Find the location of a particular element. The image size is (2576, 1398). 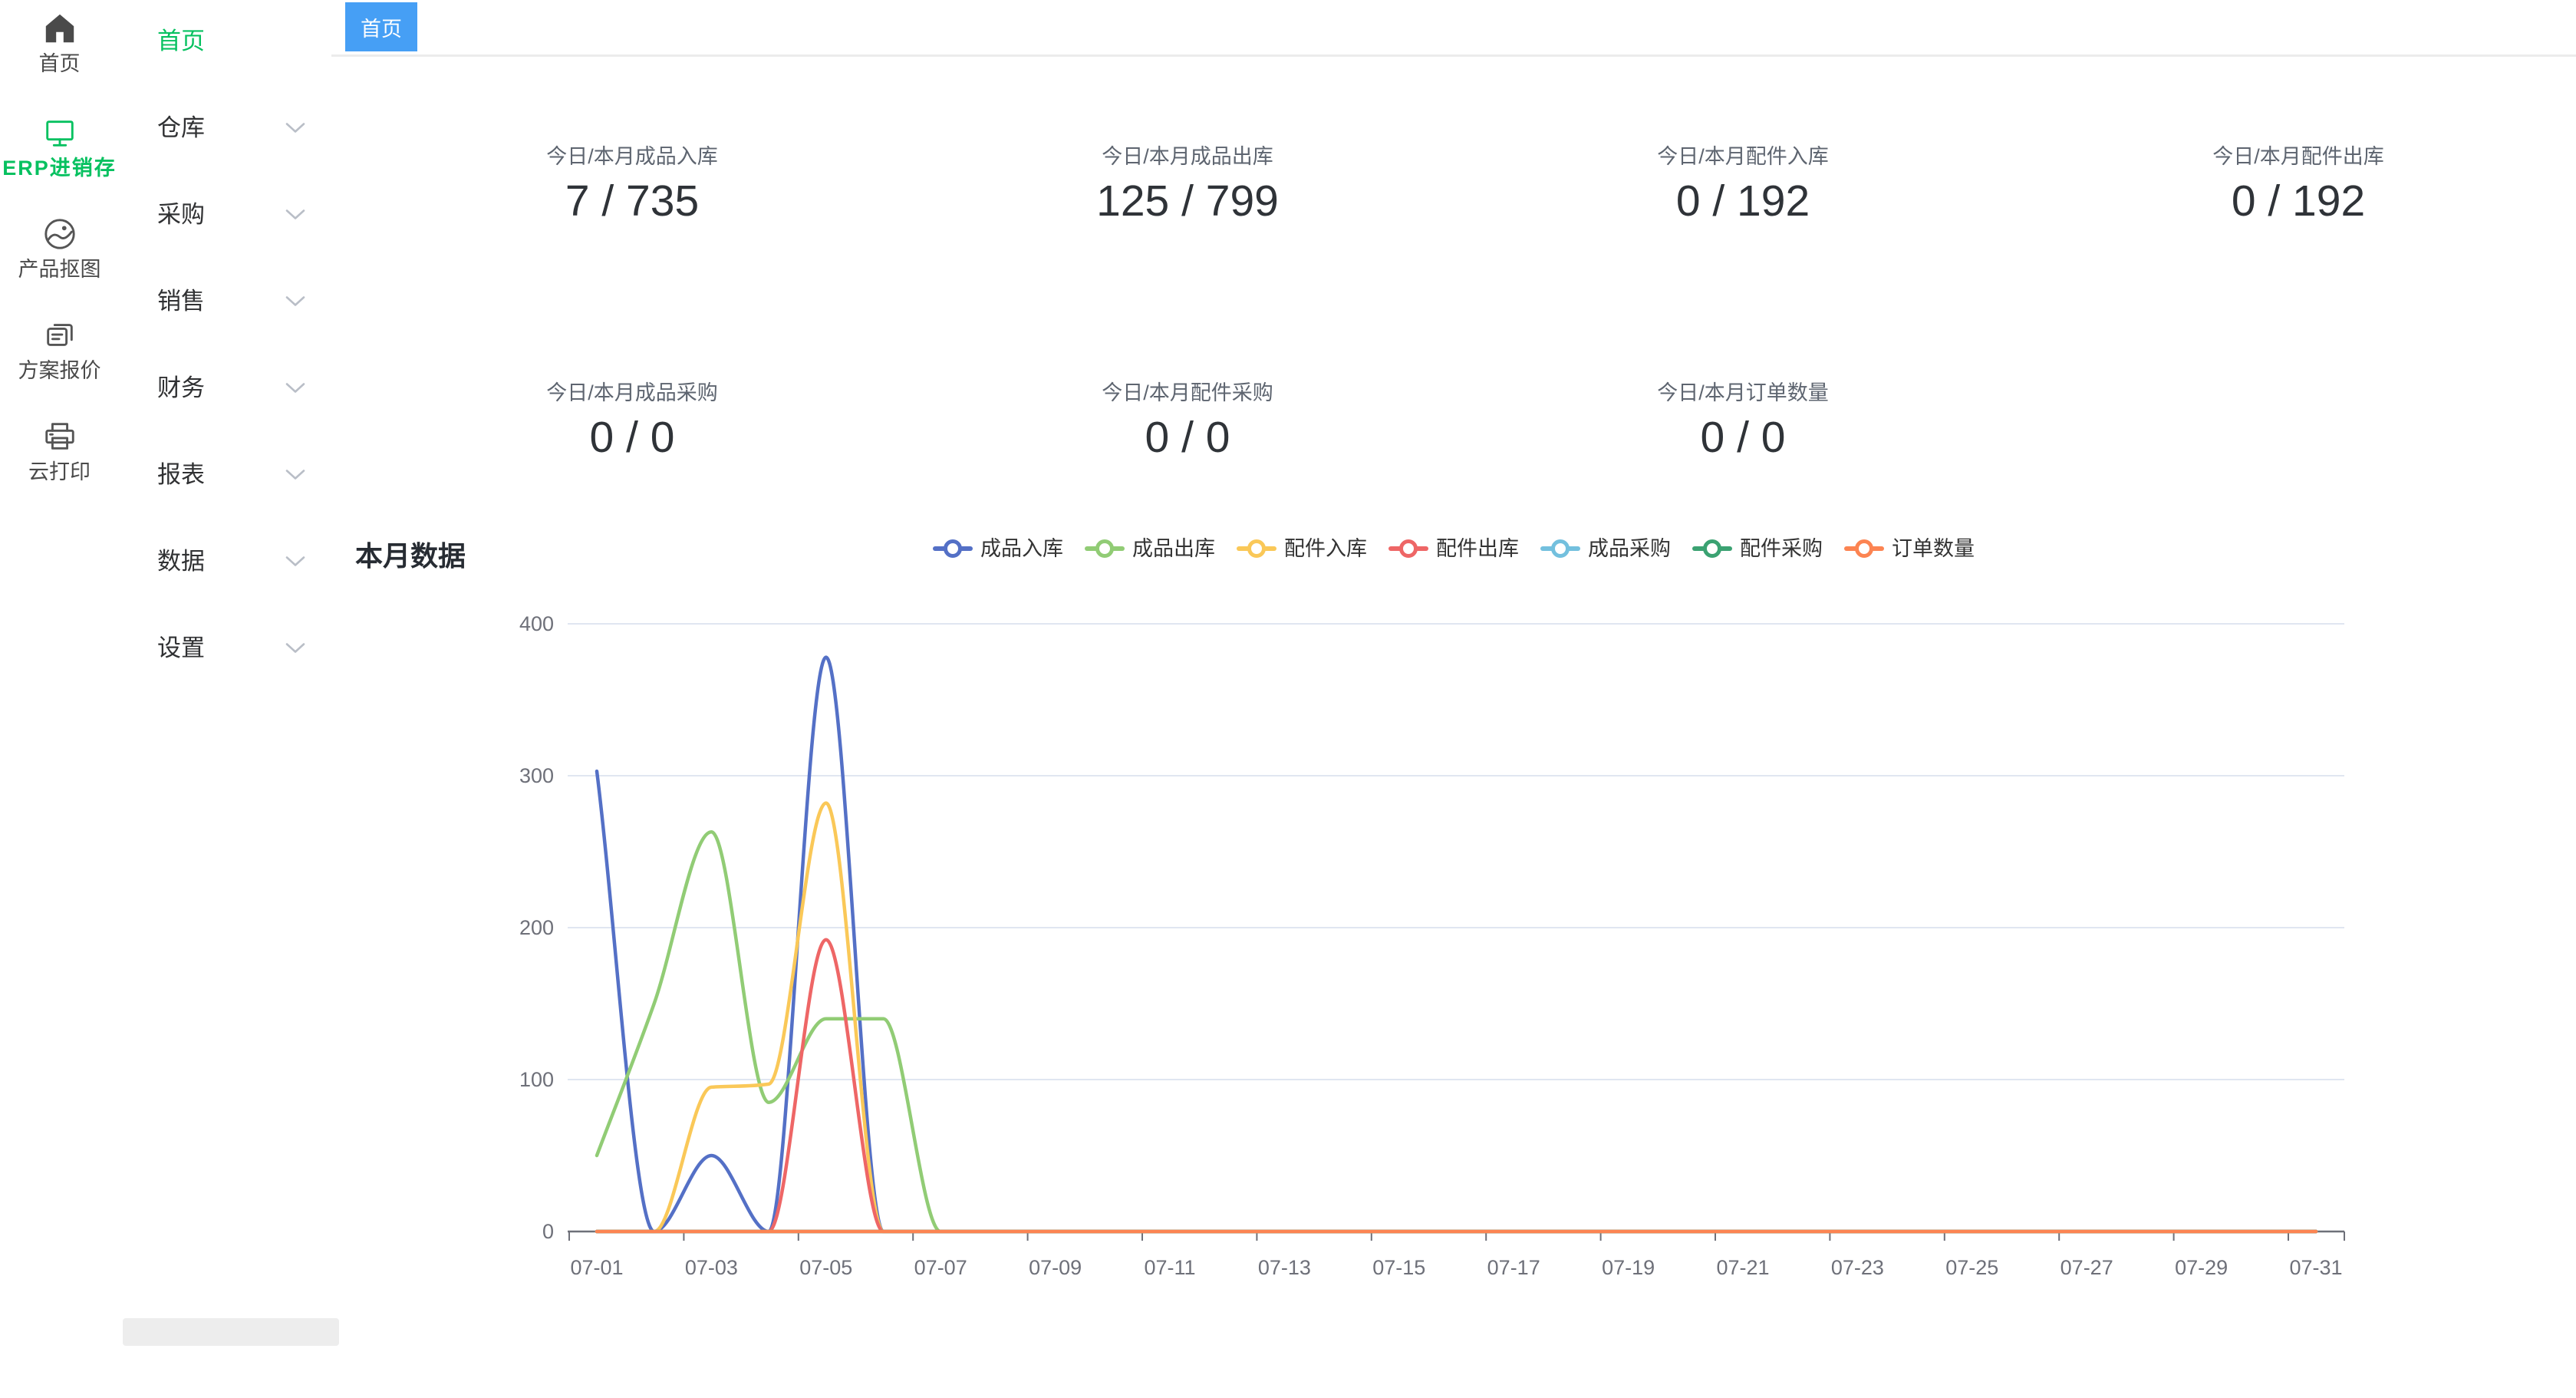

y-axis-label: 100 is located at coordinates (536, 1079).